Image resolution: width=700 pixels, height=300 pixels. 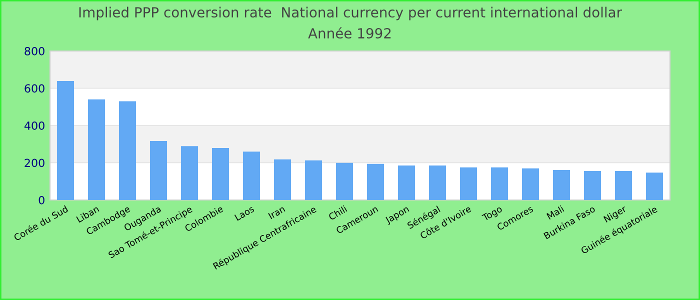 What do you see at coordinates (34, 125) in the screenshot?
I see `y-tick-label: 400` at bounding box center [34, 125].